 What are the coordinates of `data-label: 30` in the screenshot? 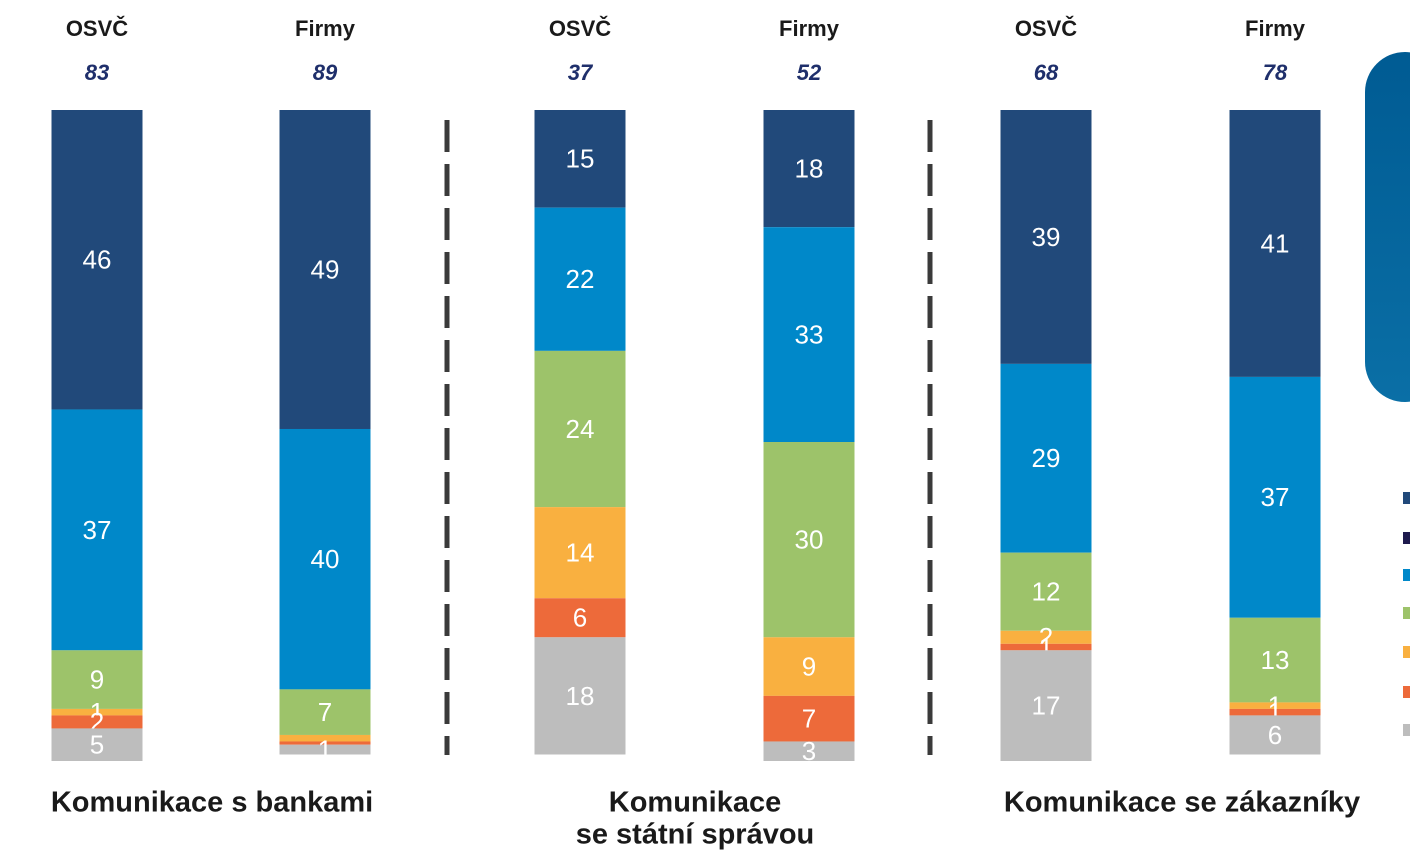 It's located at (809, 540).